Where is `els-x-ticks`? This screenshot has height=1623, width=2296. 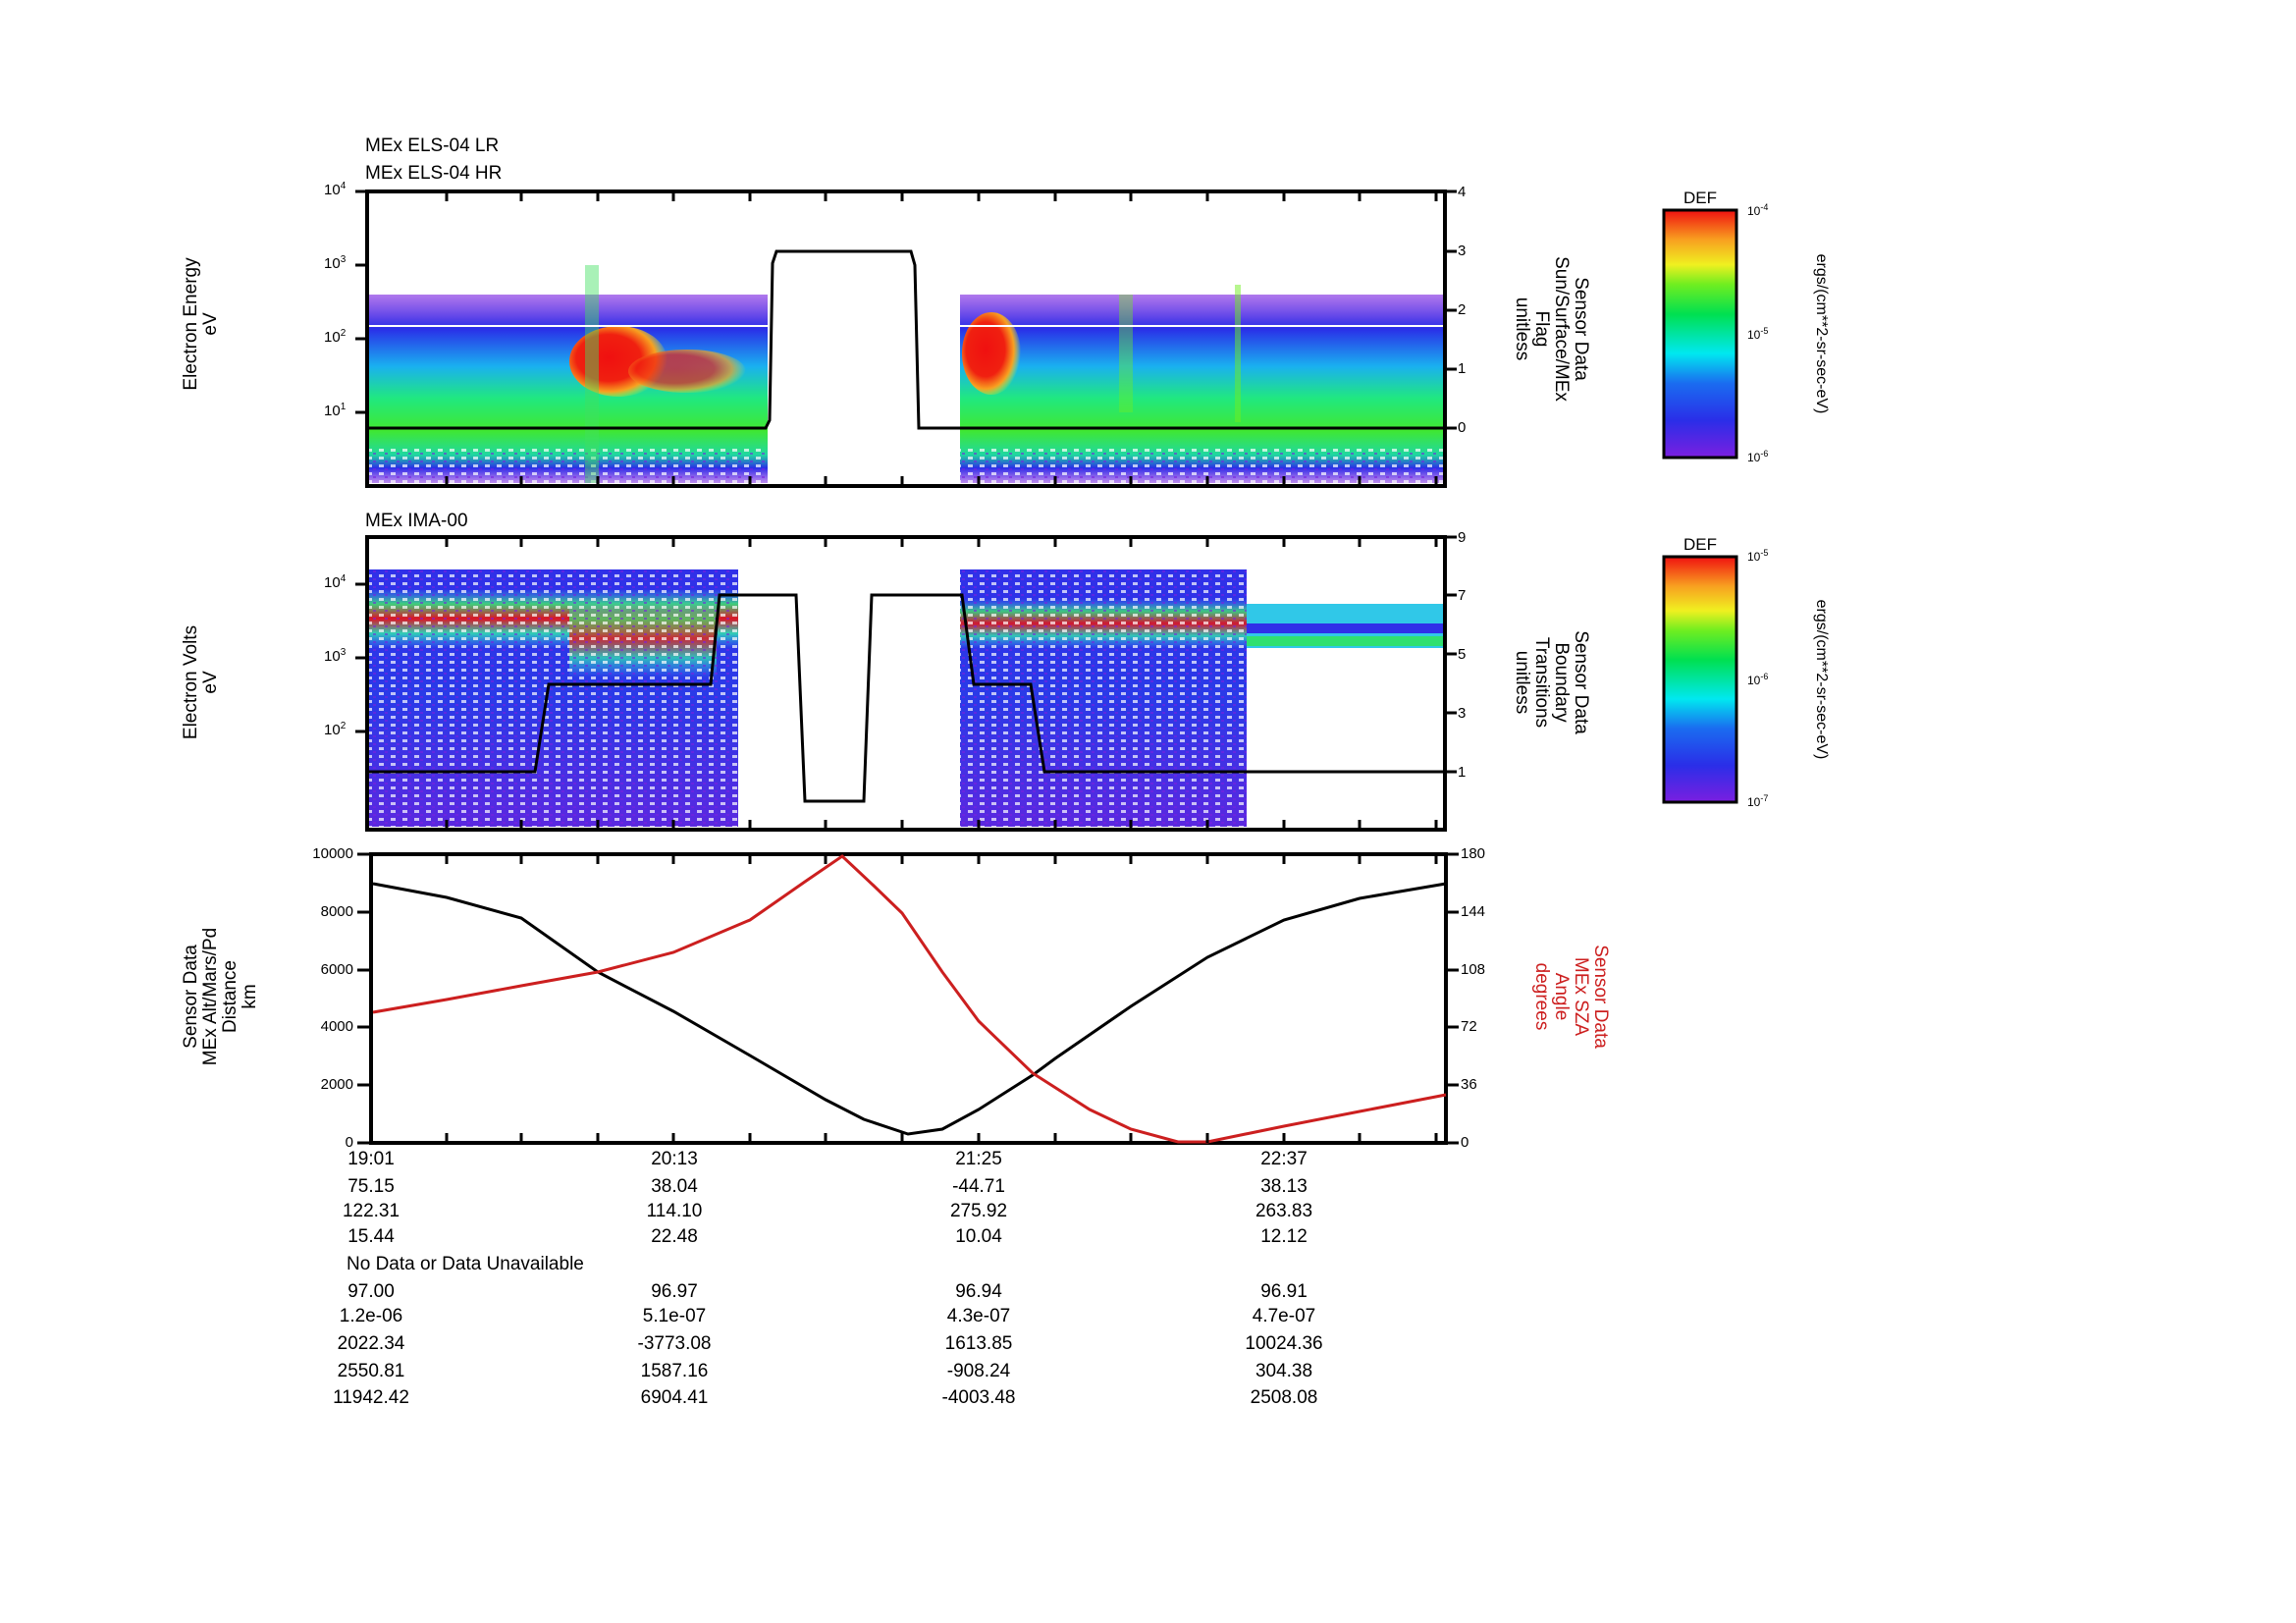
els-x-ticks is located at coordinates (906, 337).